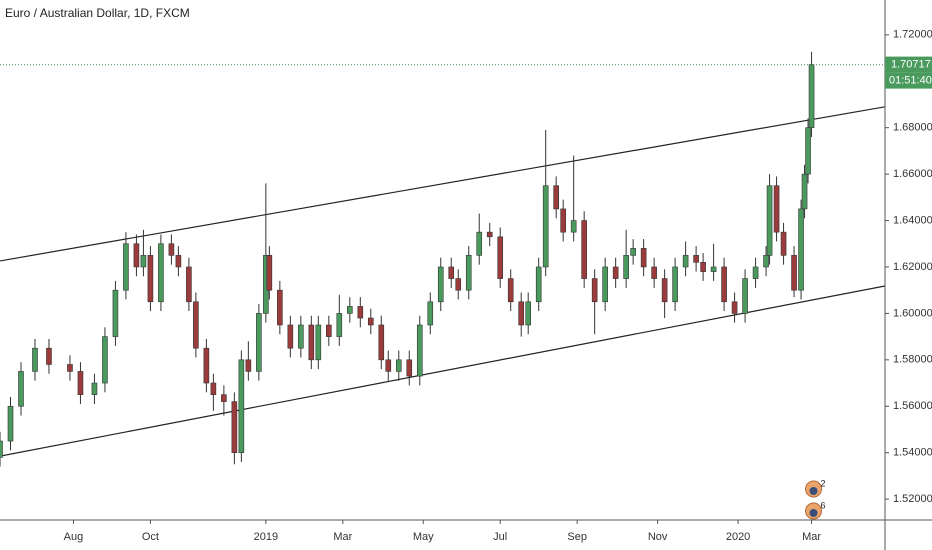  Describe the element at coordinates (912, 499) in the screenshot. I see `y-tick-label: 1.52000` at that location.